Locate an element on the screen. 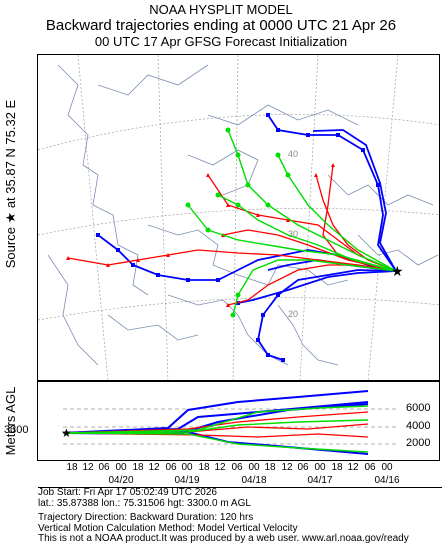 This screenshot has width=442, height=548. date-tick: 04/20 is located at coordinates (121, 480).